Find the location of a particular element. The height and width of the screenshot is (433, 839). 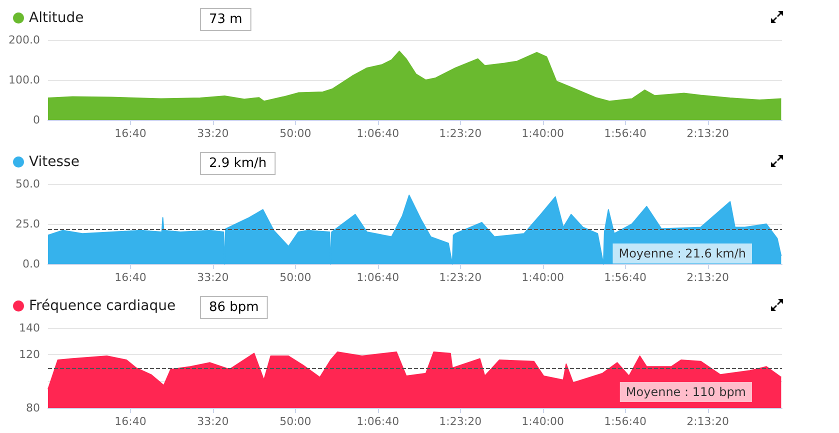

ref-line-label: Moyenne : 110 bpm is located at coordinates (686, 392).